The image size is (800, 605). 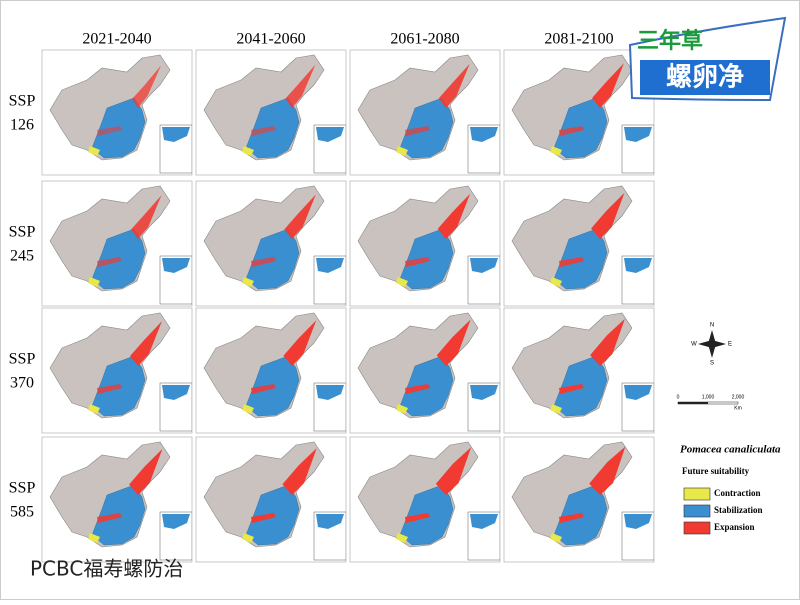 What do you see at coordinates (22, 383) in the screenshot?
I see `row-label: 370` at bounding box center [22, 383].